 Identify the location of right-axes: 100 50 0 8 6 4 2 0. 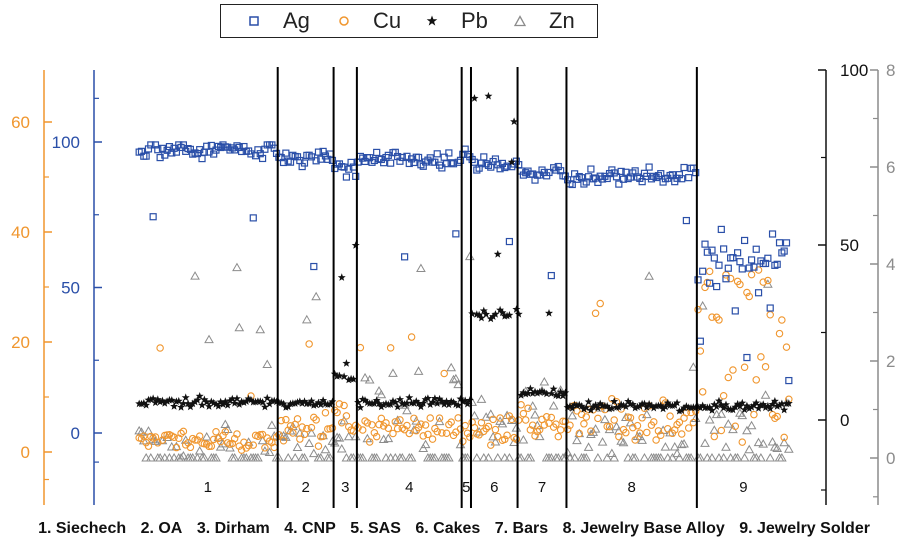
(856, 283).